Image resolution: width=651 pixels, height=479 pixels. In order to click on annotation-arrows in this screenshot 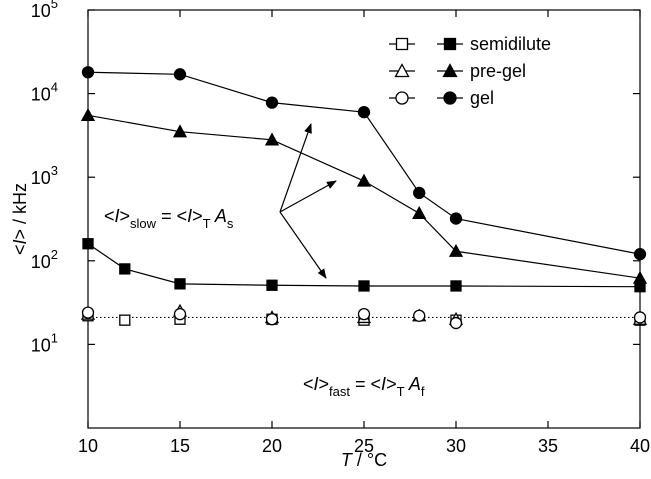, I will do `click(308, 201)`.